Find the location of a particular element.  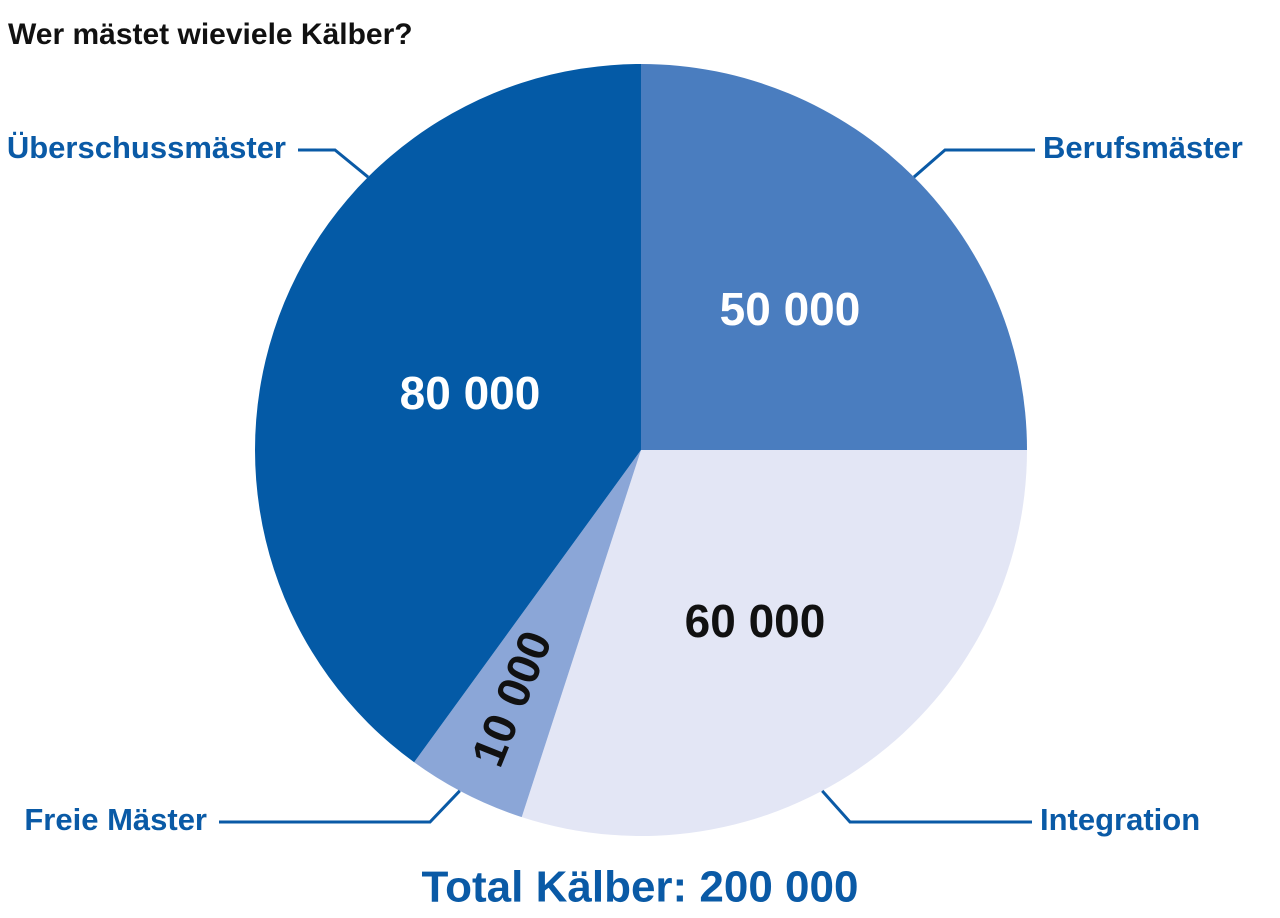

legend-label: Freie Mäster is located at coordinates (115, 819).